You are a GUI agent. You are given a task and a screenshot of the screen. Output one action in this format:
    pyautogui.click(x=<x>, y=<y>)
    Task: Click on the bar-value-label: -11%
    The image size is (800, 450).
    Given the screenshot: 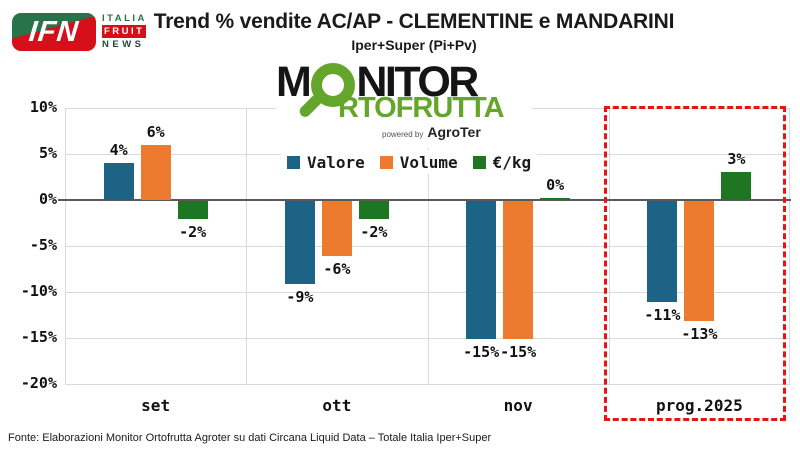 What is the action you would take?
    pyautogui.click(x=662, y=315)
    